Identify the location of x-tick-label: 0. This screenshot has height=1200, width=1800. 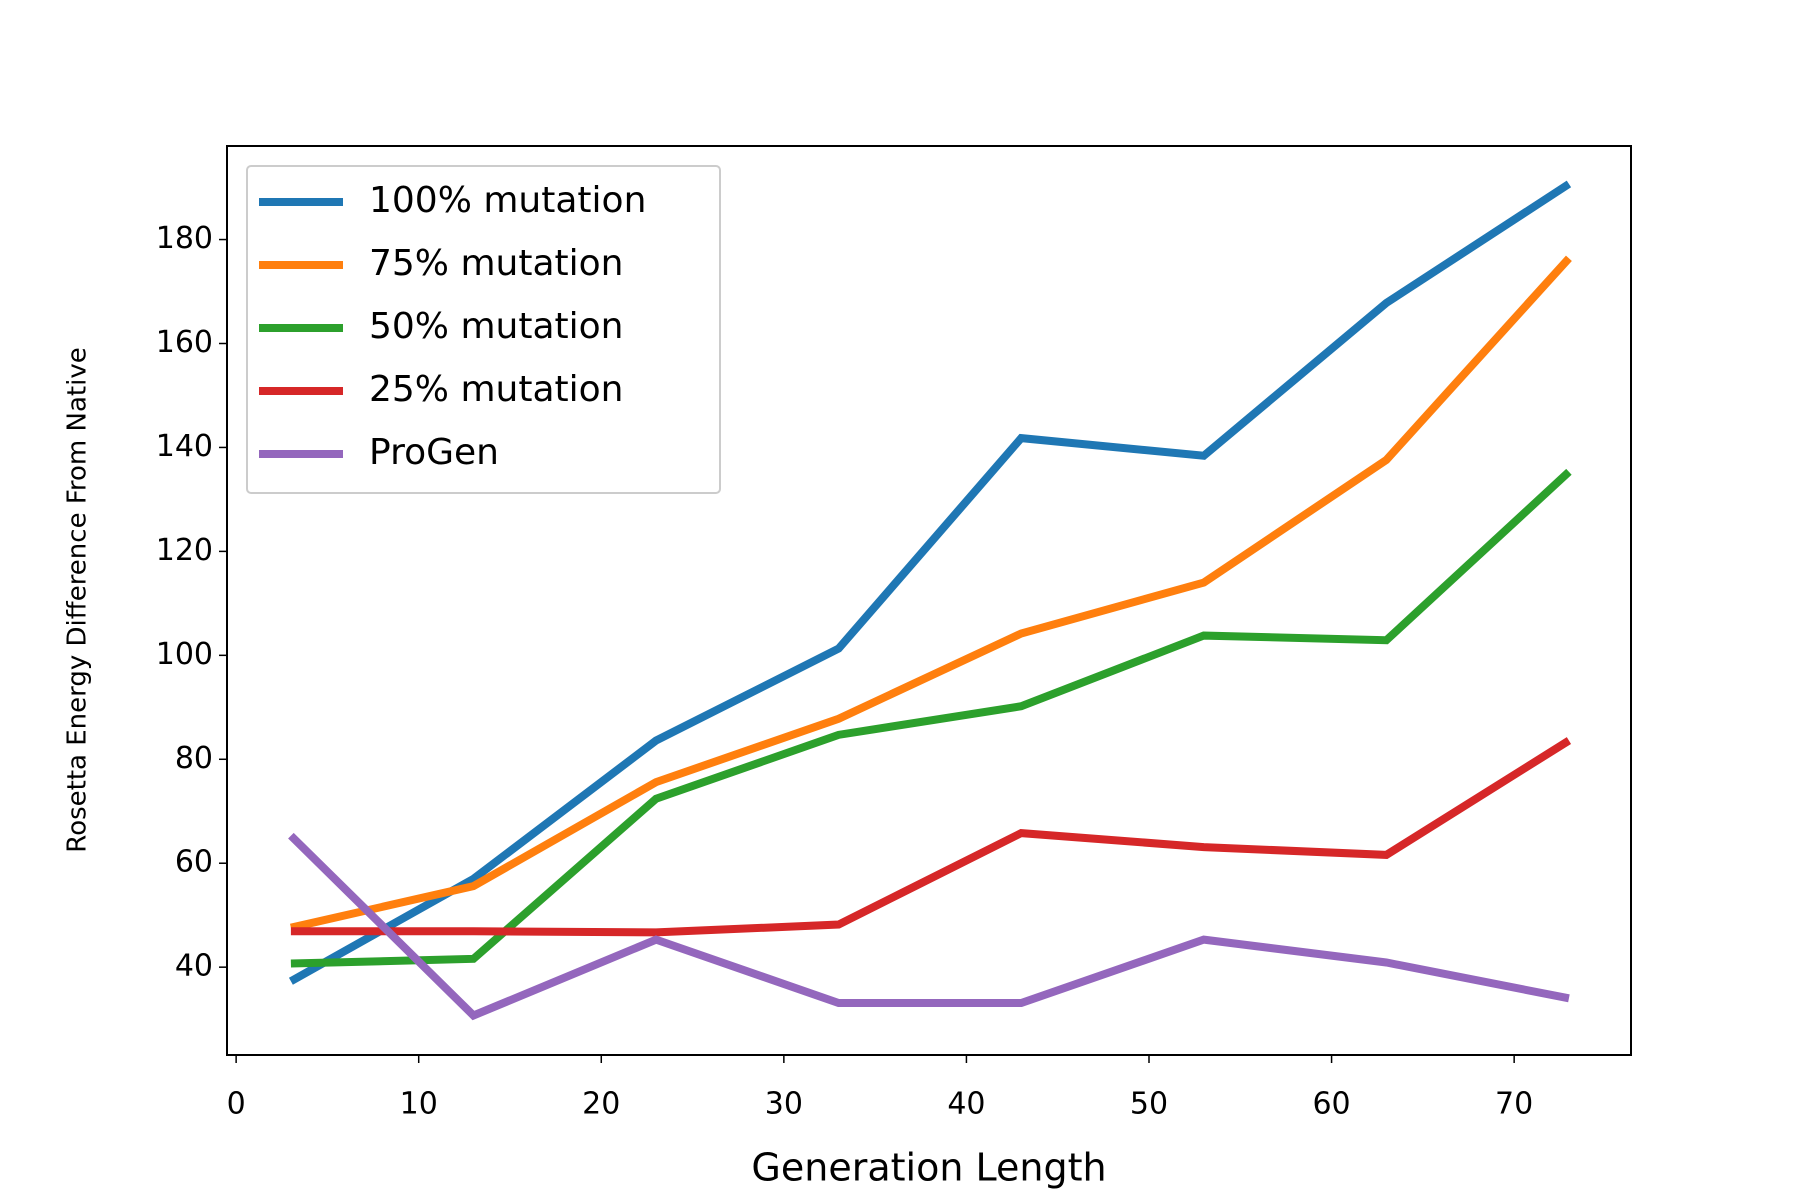
(236, 1104).